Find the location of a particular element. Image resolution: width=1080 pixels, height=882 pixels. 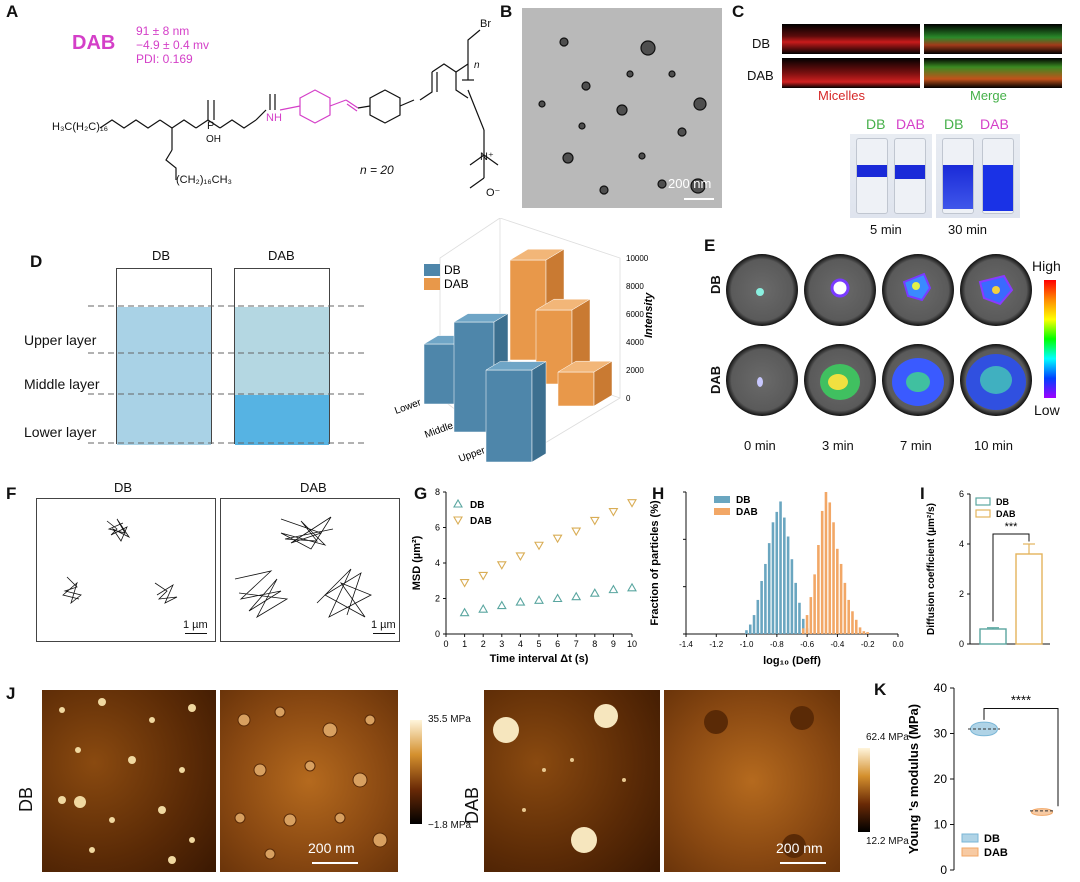

z-tick-3d: 4000 is located at coordinates (635, 342).